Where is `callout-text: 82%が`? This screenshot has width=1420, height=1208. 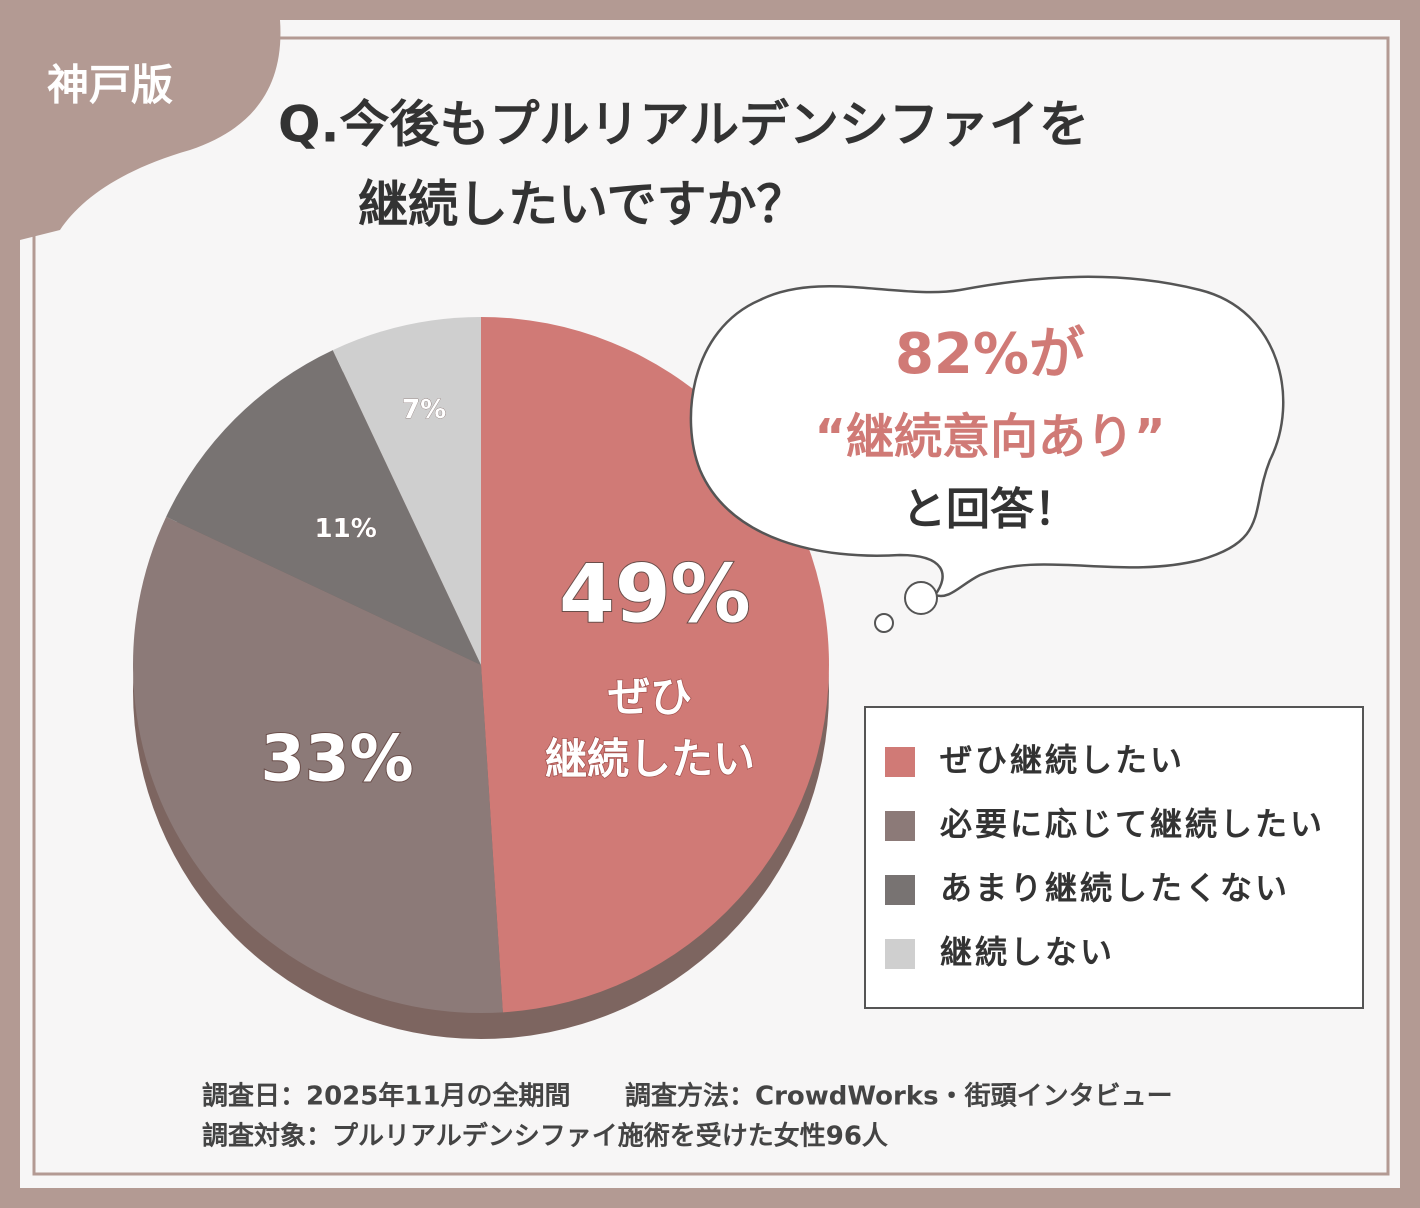
callout-text: 82%が is located at coordinates (990, 354).